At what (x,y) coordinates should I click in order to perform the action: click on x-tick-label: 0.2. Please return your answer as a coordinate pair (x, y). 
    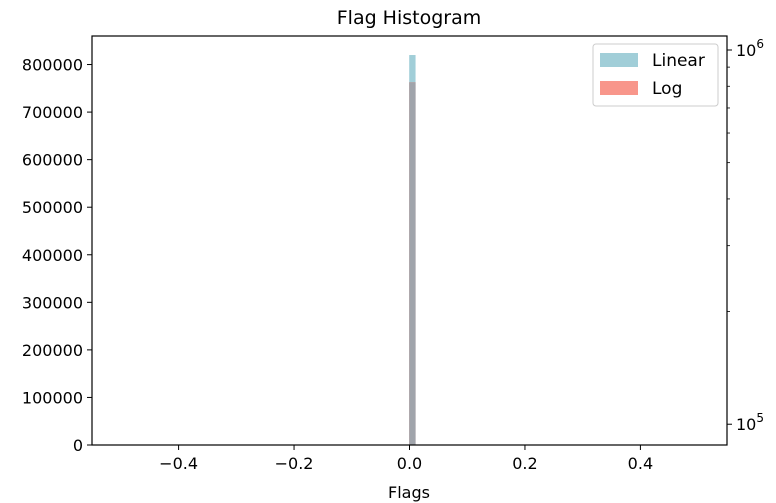
    Looking at the image, I should click on (524, 463).